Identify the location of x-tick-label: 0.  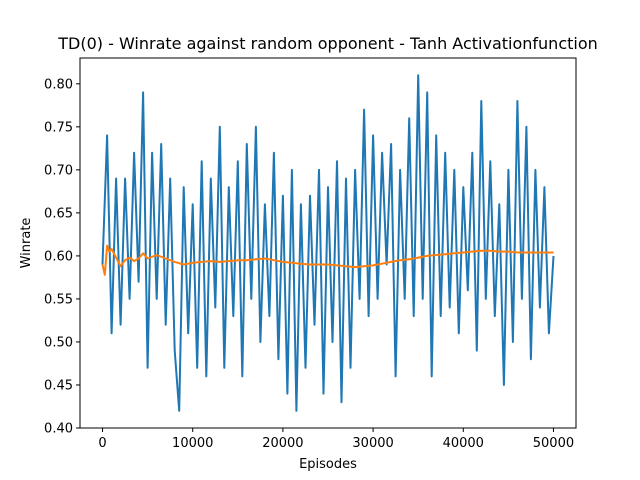
(102, 443).